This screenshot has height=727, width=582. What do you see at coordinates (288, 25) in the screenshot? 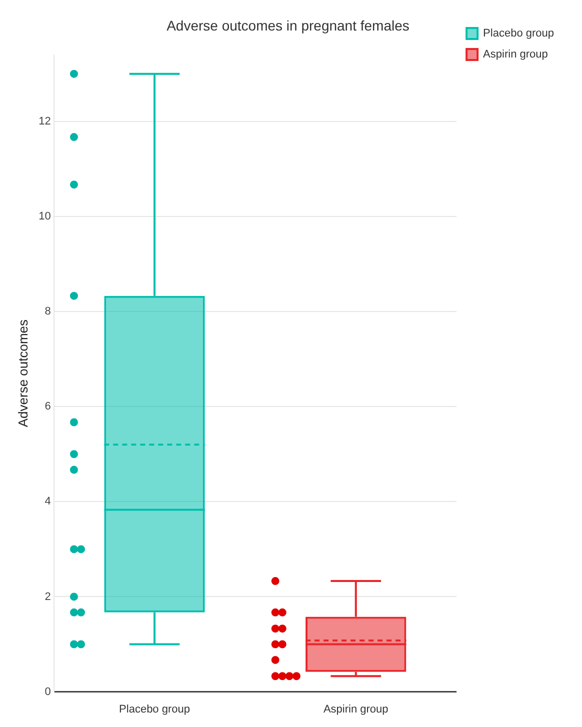
I see `chart-title: Adverse outcomes in pregnant females` at bounding box center [288, 25].